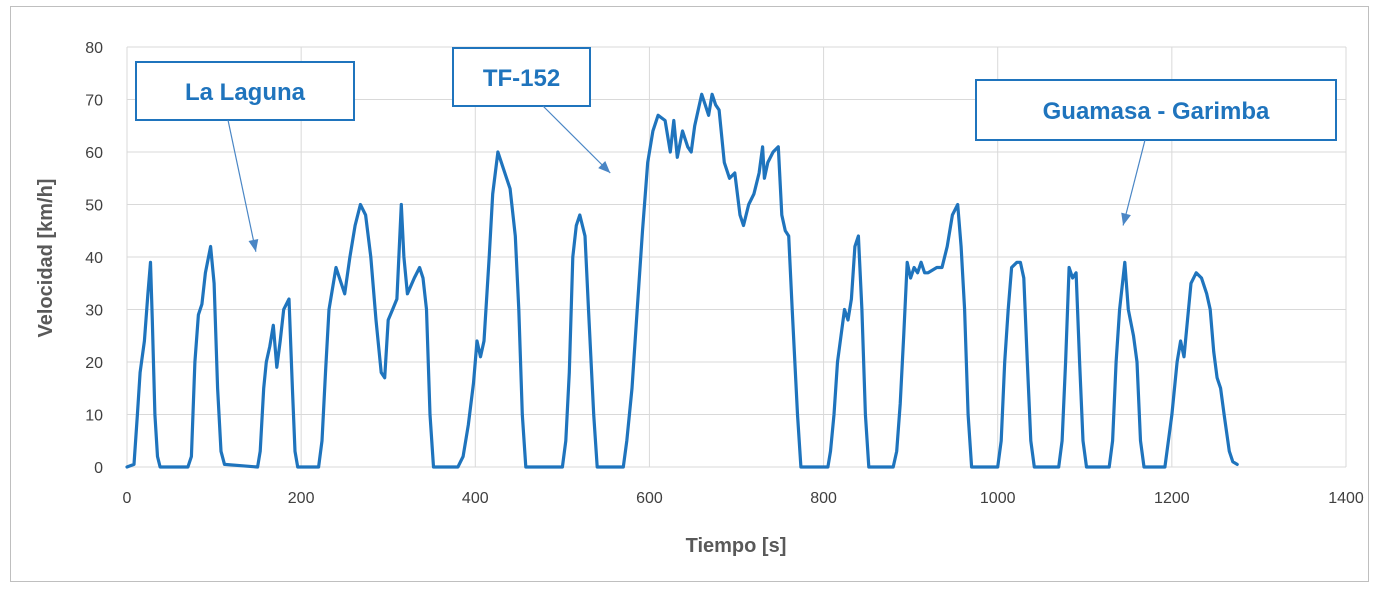 This screenshot has height=592, width=1379. What do you see at coordinates (94, 153) in the screenshot?
I see `y-tick-label: 60` at bounding box center [94, 153].